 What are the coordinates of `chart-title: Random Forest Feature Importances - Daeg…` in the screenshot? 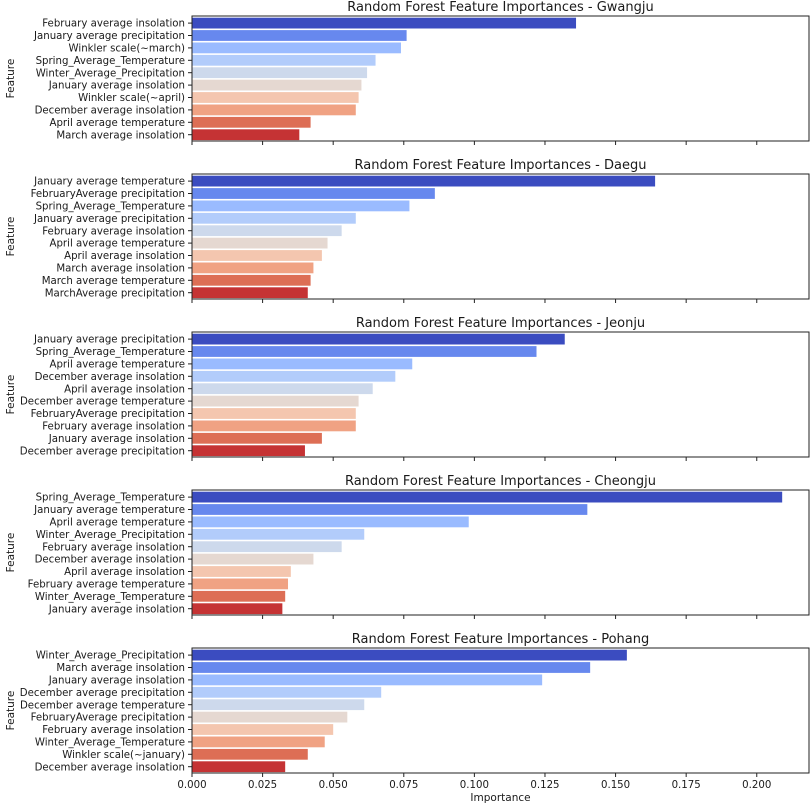 It's located at (501, 165).